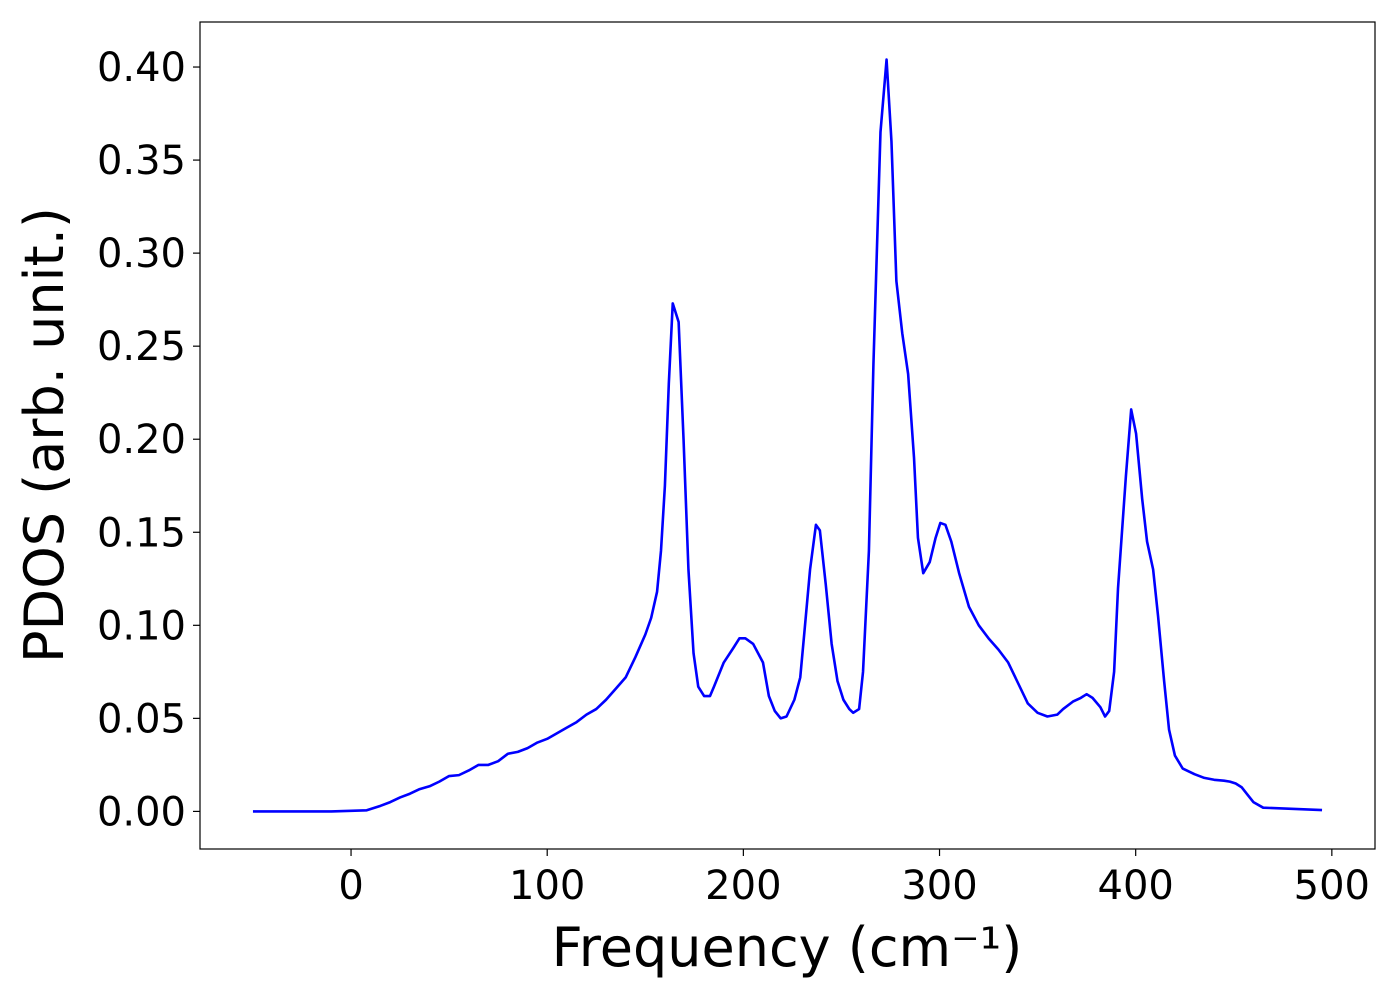 This screenshot has height=1000, width=1400. I want to click on y-axis-label: PDOS (arb. unit.), so click(44, 435).